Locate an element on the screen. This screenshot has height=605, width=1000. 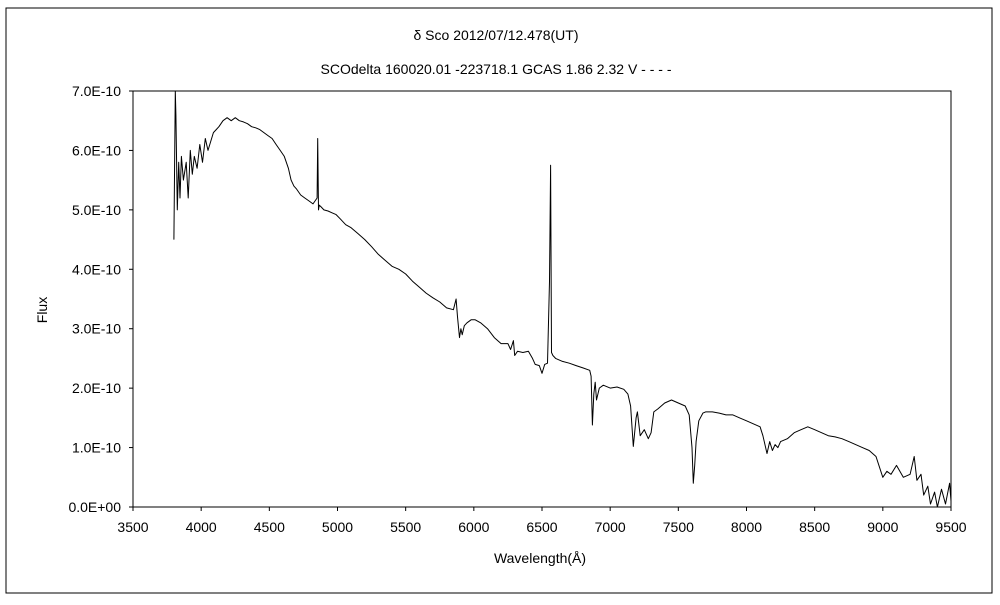
x-tick-label: 9000 is located at coordinates (882, 527).